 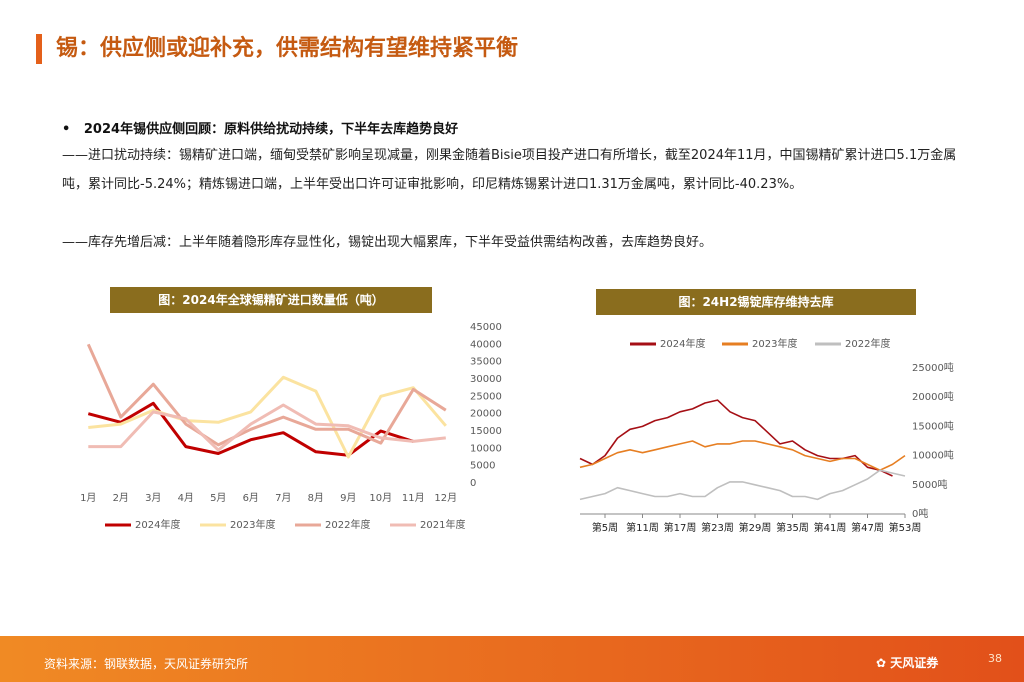 What do you see at coordinates (445, 498) in the screenshot?
I see `x-tick-label: 12月` at bounding box center [445, 498].